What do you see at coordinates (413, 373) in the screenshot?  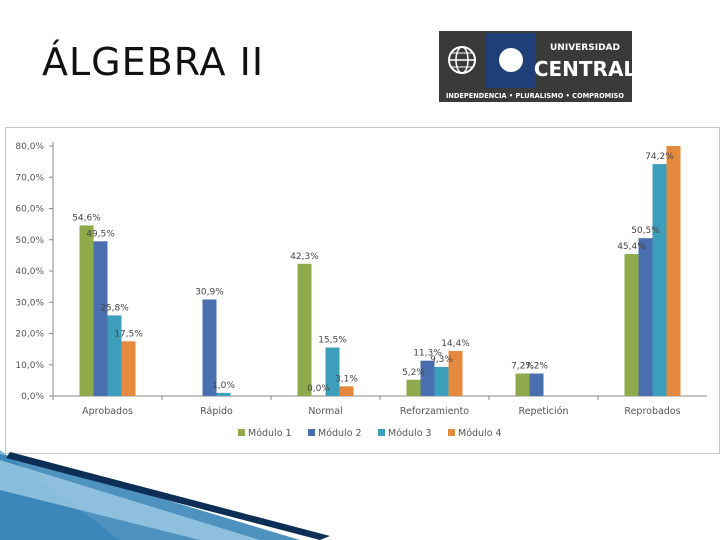 I see `data-label: 5,2%` at bounding box center [413, 373].